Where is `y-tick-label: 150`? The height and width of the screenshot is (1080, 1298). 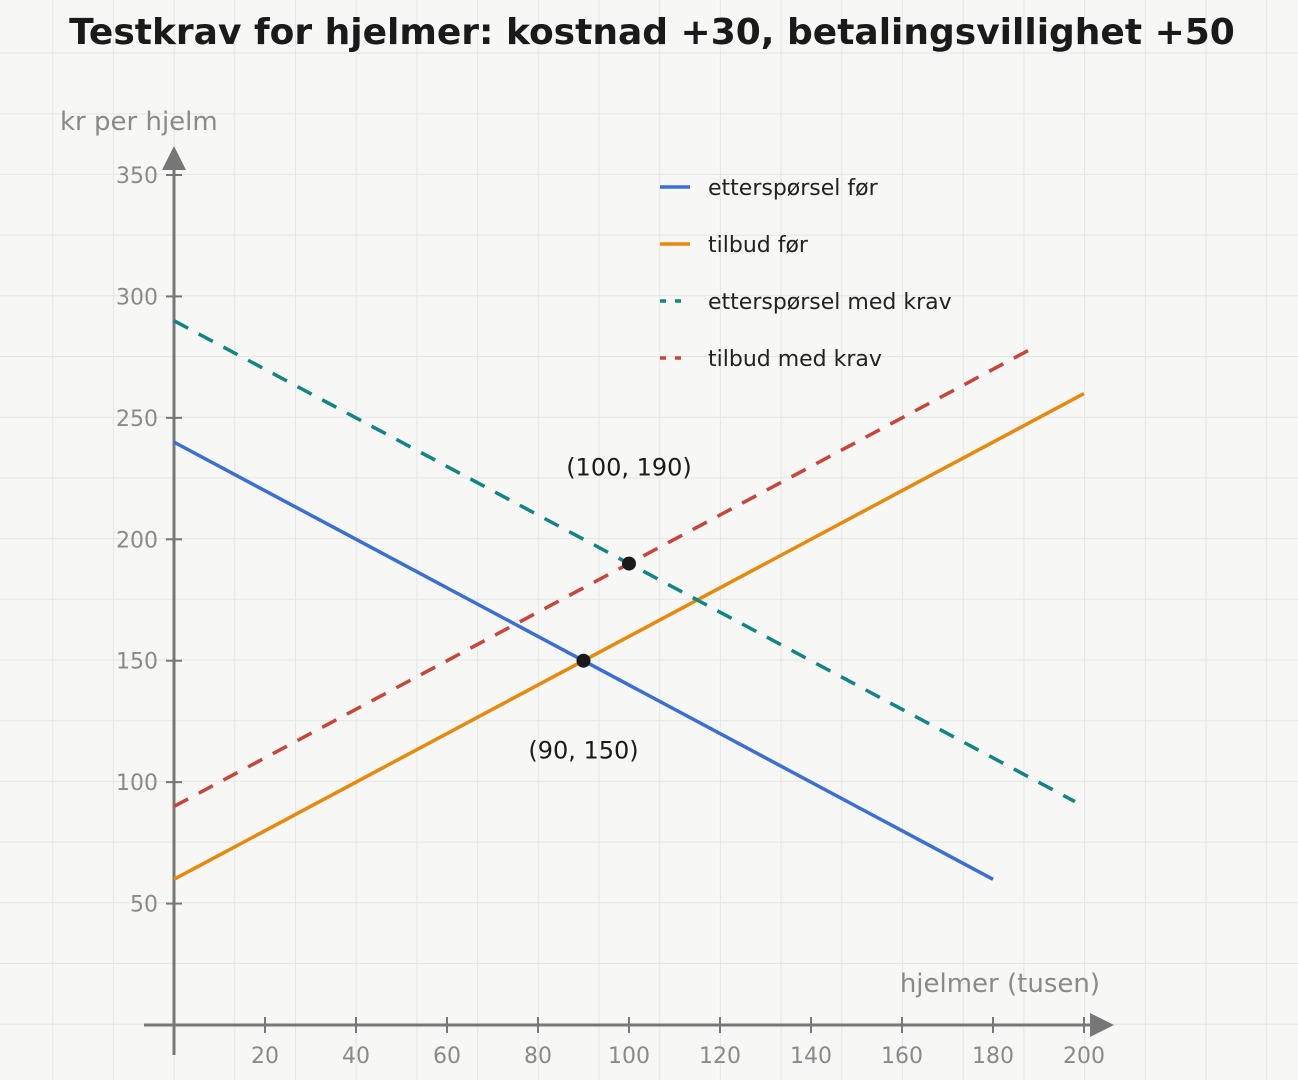
y-tick-label: 150 is located at coordinates (137, 662).